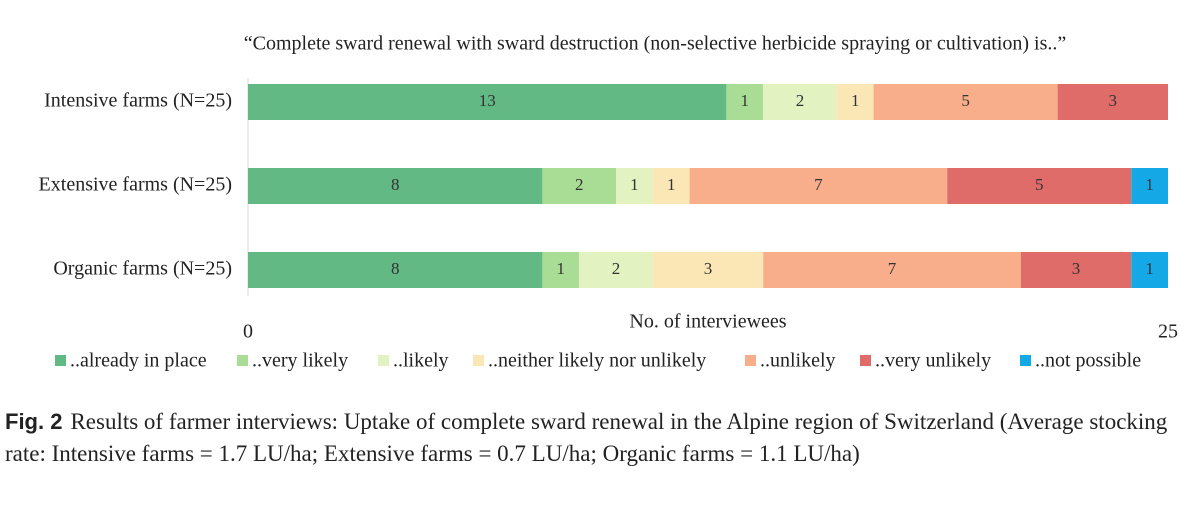  I want to click on x-tick-label: 0, so click(248, 332).